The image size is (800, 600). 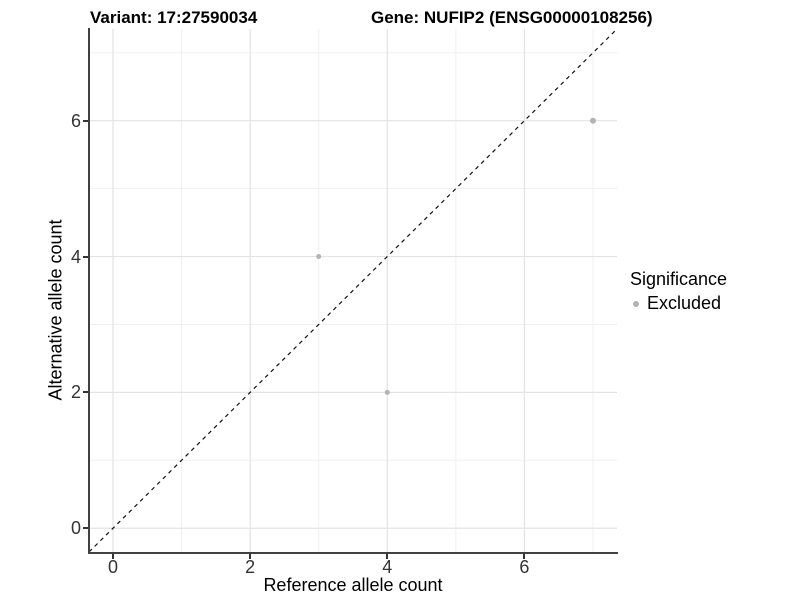 I want to click on legend-item-excluded: Excluded, so click(x=678, y=303).